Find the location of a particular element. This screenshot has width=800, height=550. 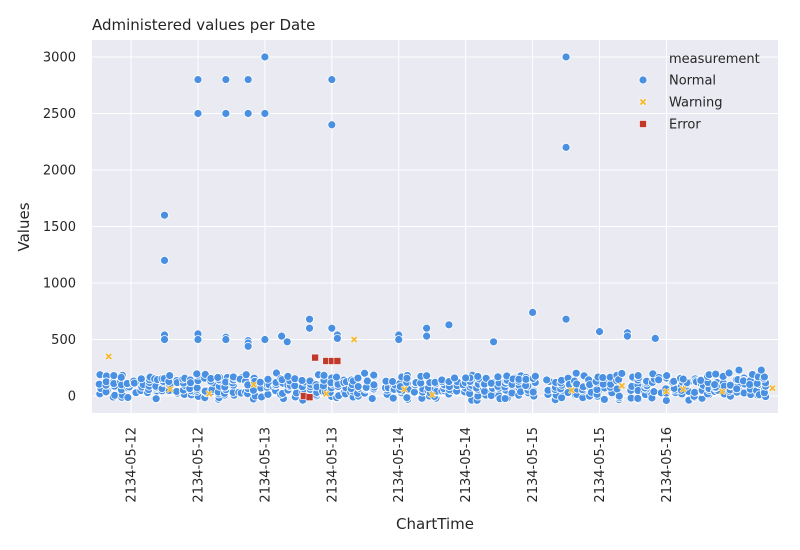

x-tick-label: 2134-05-14 is located at coordinates (466, 465).